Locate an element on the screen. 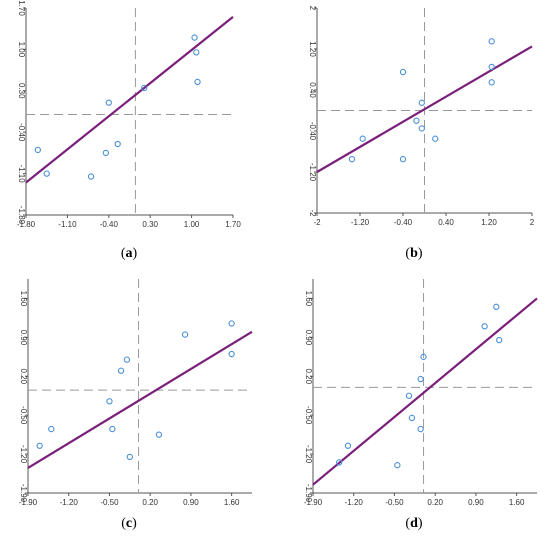 This screenshot has width=550, height=539. y-tick-label: -1.10 is located at coordinates (21, 173).